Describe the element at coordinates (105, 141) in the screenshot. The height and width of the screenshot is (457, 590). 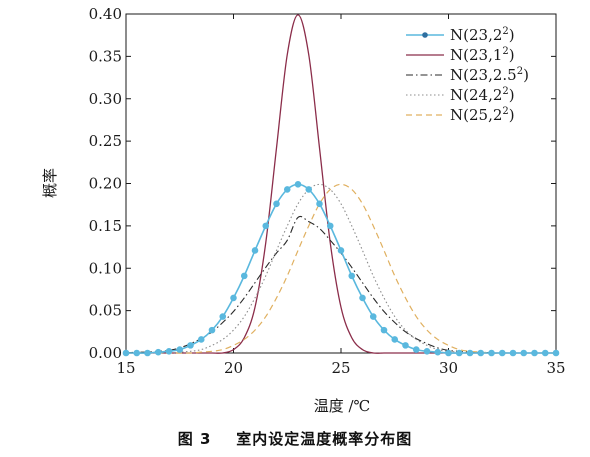
I see `y-tick-label: 0.25` at that location.